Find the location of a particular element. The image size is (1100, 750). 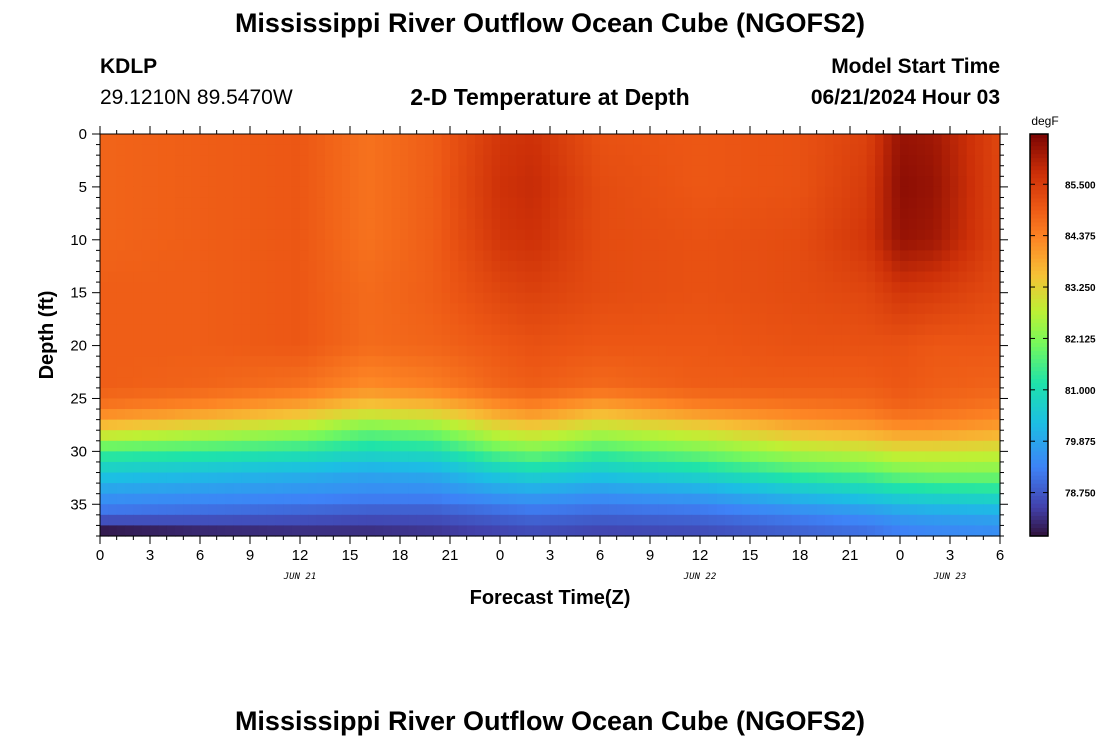

colorbar-segment is located at coordinates (1039, 478).